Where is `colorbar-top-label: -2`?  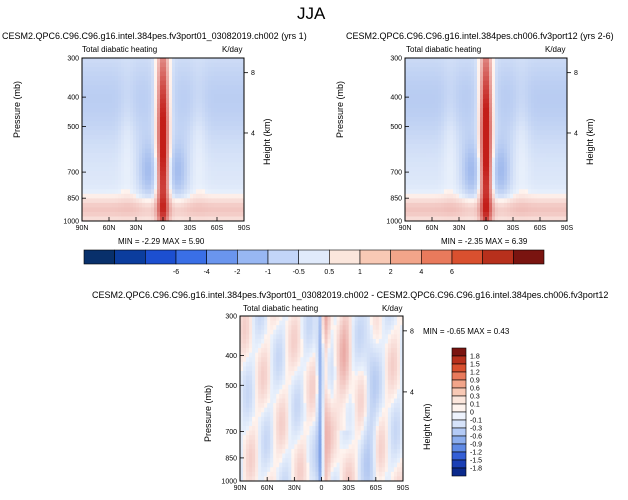 colorbar-top-label: -2 is located at coordinates (237, 272).